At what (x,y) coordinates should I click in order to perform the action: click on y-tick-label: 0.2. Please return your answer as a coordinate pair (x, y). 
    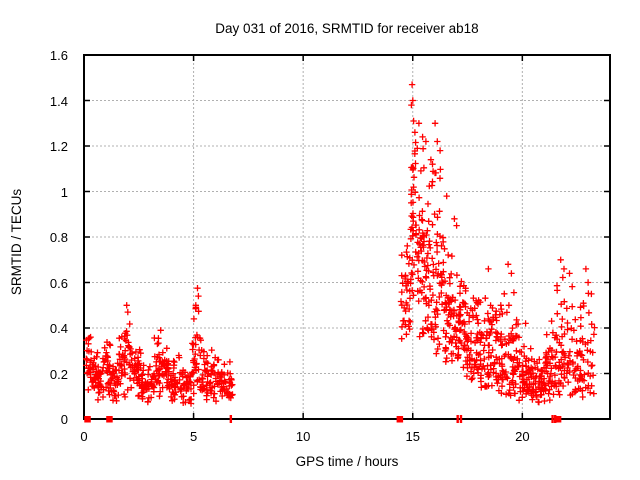
    Looking at the image, I should click on (58, 374).